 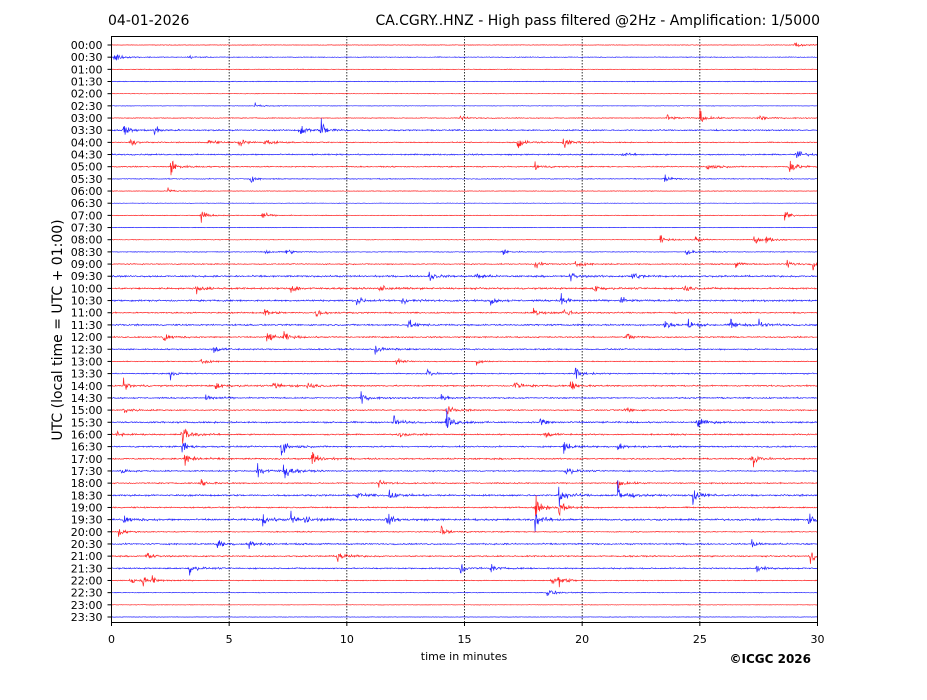 I want to click on y-tick-label: 00:30, so click(x=87, y=57).